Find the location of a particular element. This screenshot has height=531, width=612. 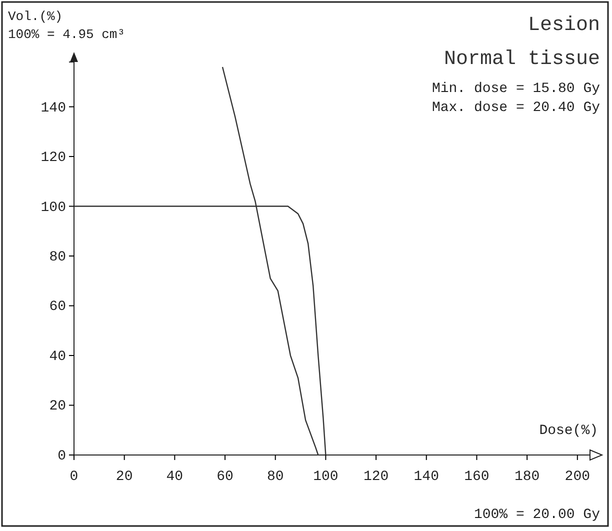

text: 100% = 4.95 cm³ is located at coordinates (67, 34).